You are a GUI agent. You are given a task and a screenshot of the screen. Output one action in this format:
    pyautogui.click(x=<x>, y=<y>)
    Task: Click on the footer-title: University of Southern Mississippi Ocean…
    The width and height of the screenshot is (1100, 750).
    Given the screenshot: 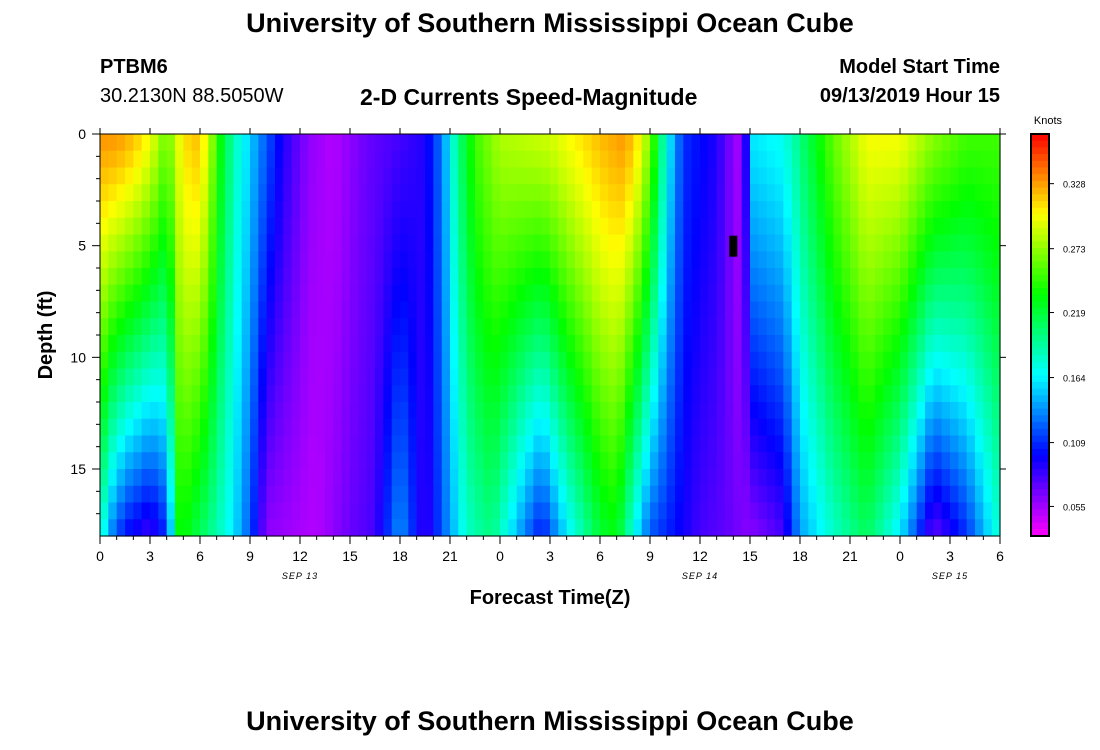 What is the action you would take?
    pyautogui.click(x=550, y=721)
    